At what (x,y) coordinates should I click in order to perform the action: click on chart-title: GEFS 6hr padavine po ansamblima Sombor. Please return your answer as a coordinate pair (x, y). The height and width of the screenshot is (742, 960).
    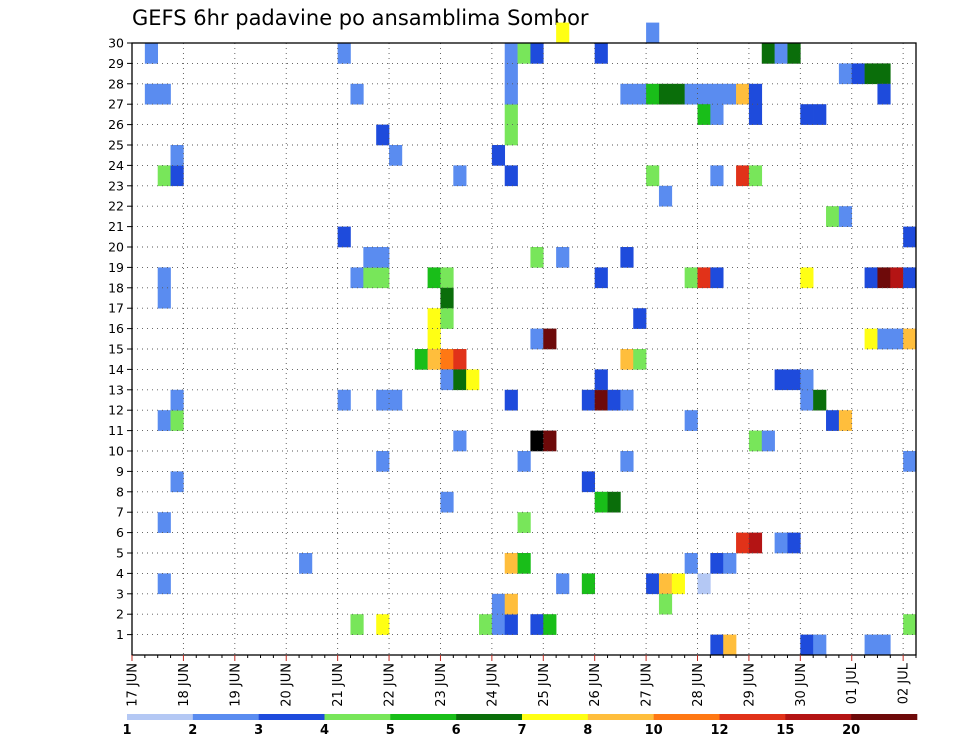
    Looking at the image, I should click on (360, 18).